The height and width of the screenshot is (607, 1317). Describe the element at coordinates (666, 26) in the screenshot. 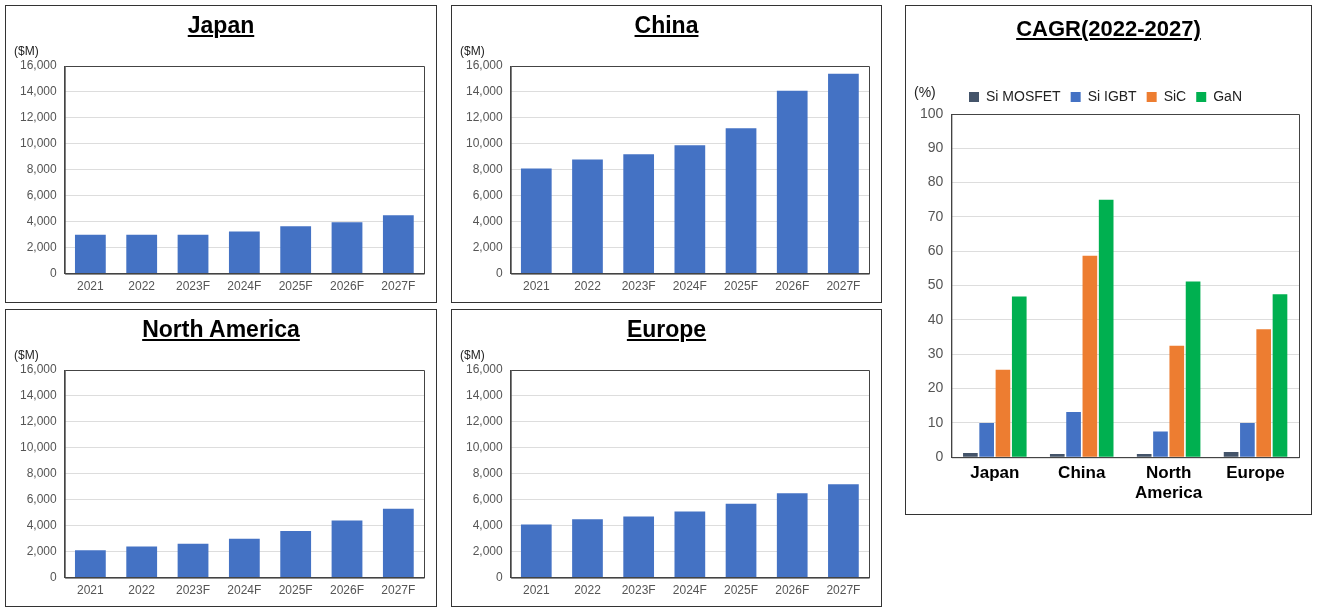

I see `chart-title: China` at that location.